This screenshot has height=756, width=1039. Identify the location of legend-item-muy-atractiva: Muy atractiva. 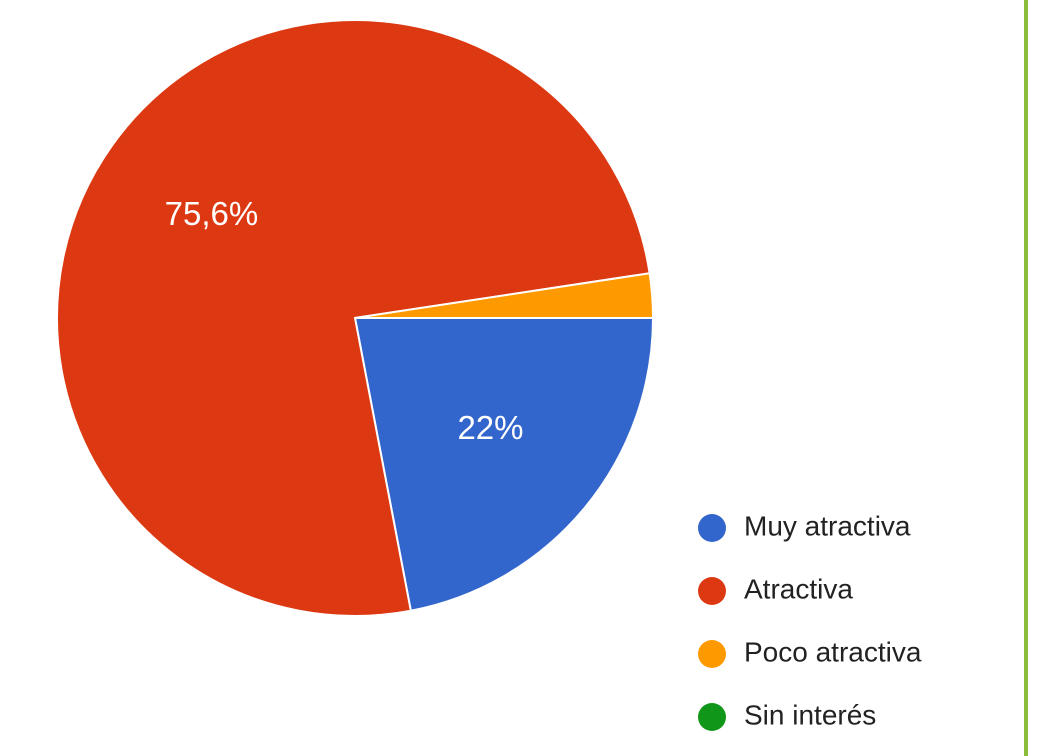
(804, 526).